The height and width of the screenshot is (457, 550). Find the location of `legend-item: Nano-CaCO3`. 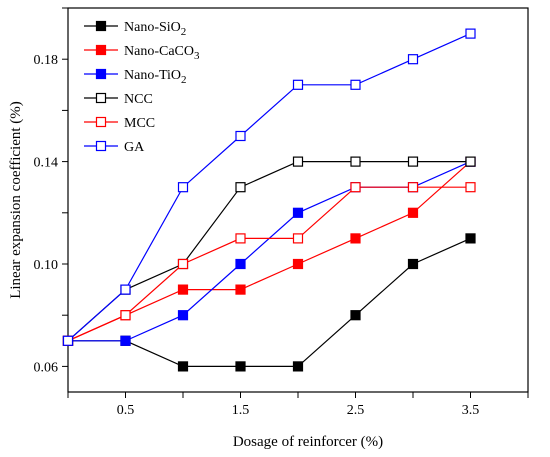

legend-item: Nano-CaCO3 is located at coordinates (142, 53).